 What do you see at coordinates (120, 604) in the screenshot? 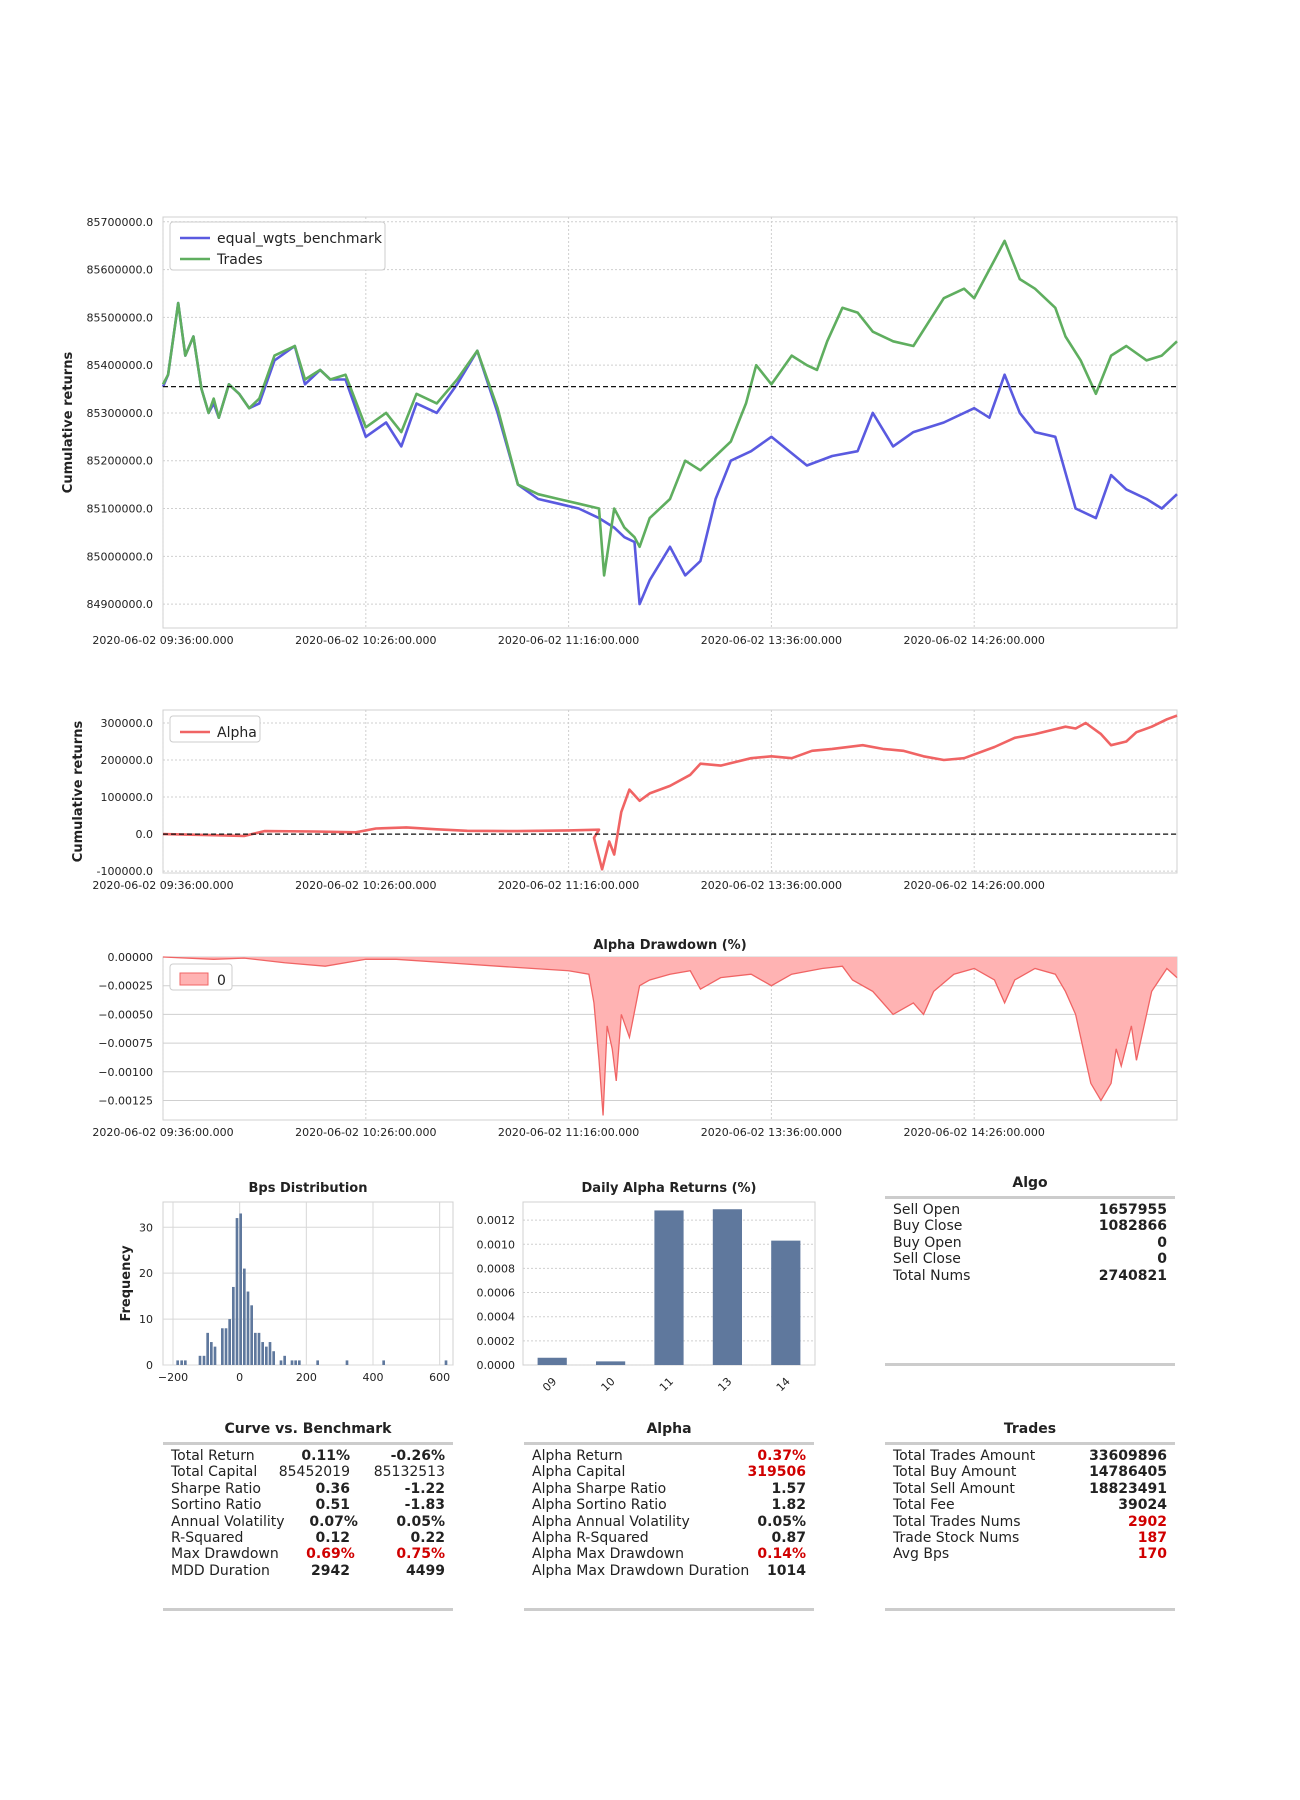
I see `y-tick-label: 84900000.0` at bounding box center [120, 604].